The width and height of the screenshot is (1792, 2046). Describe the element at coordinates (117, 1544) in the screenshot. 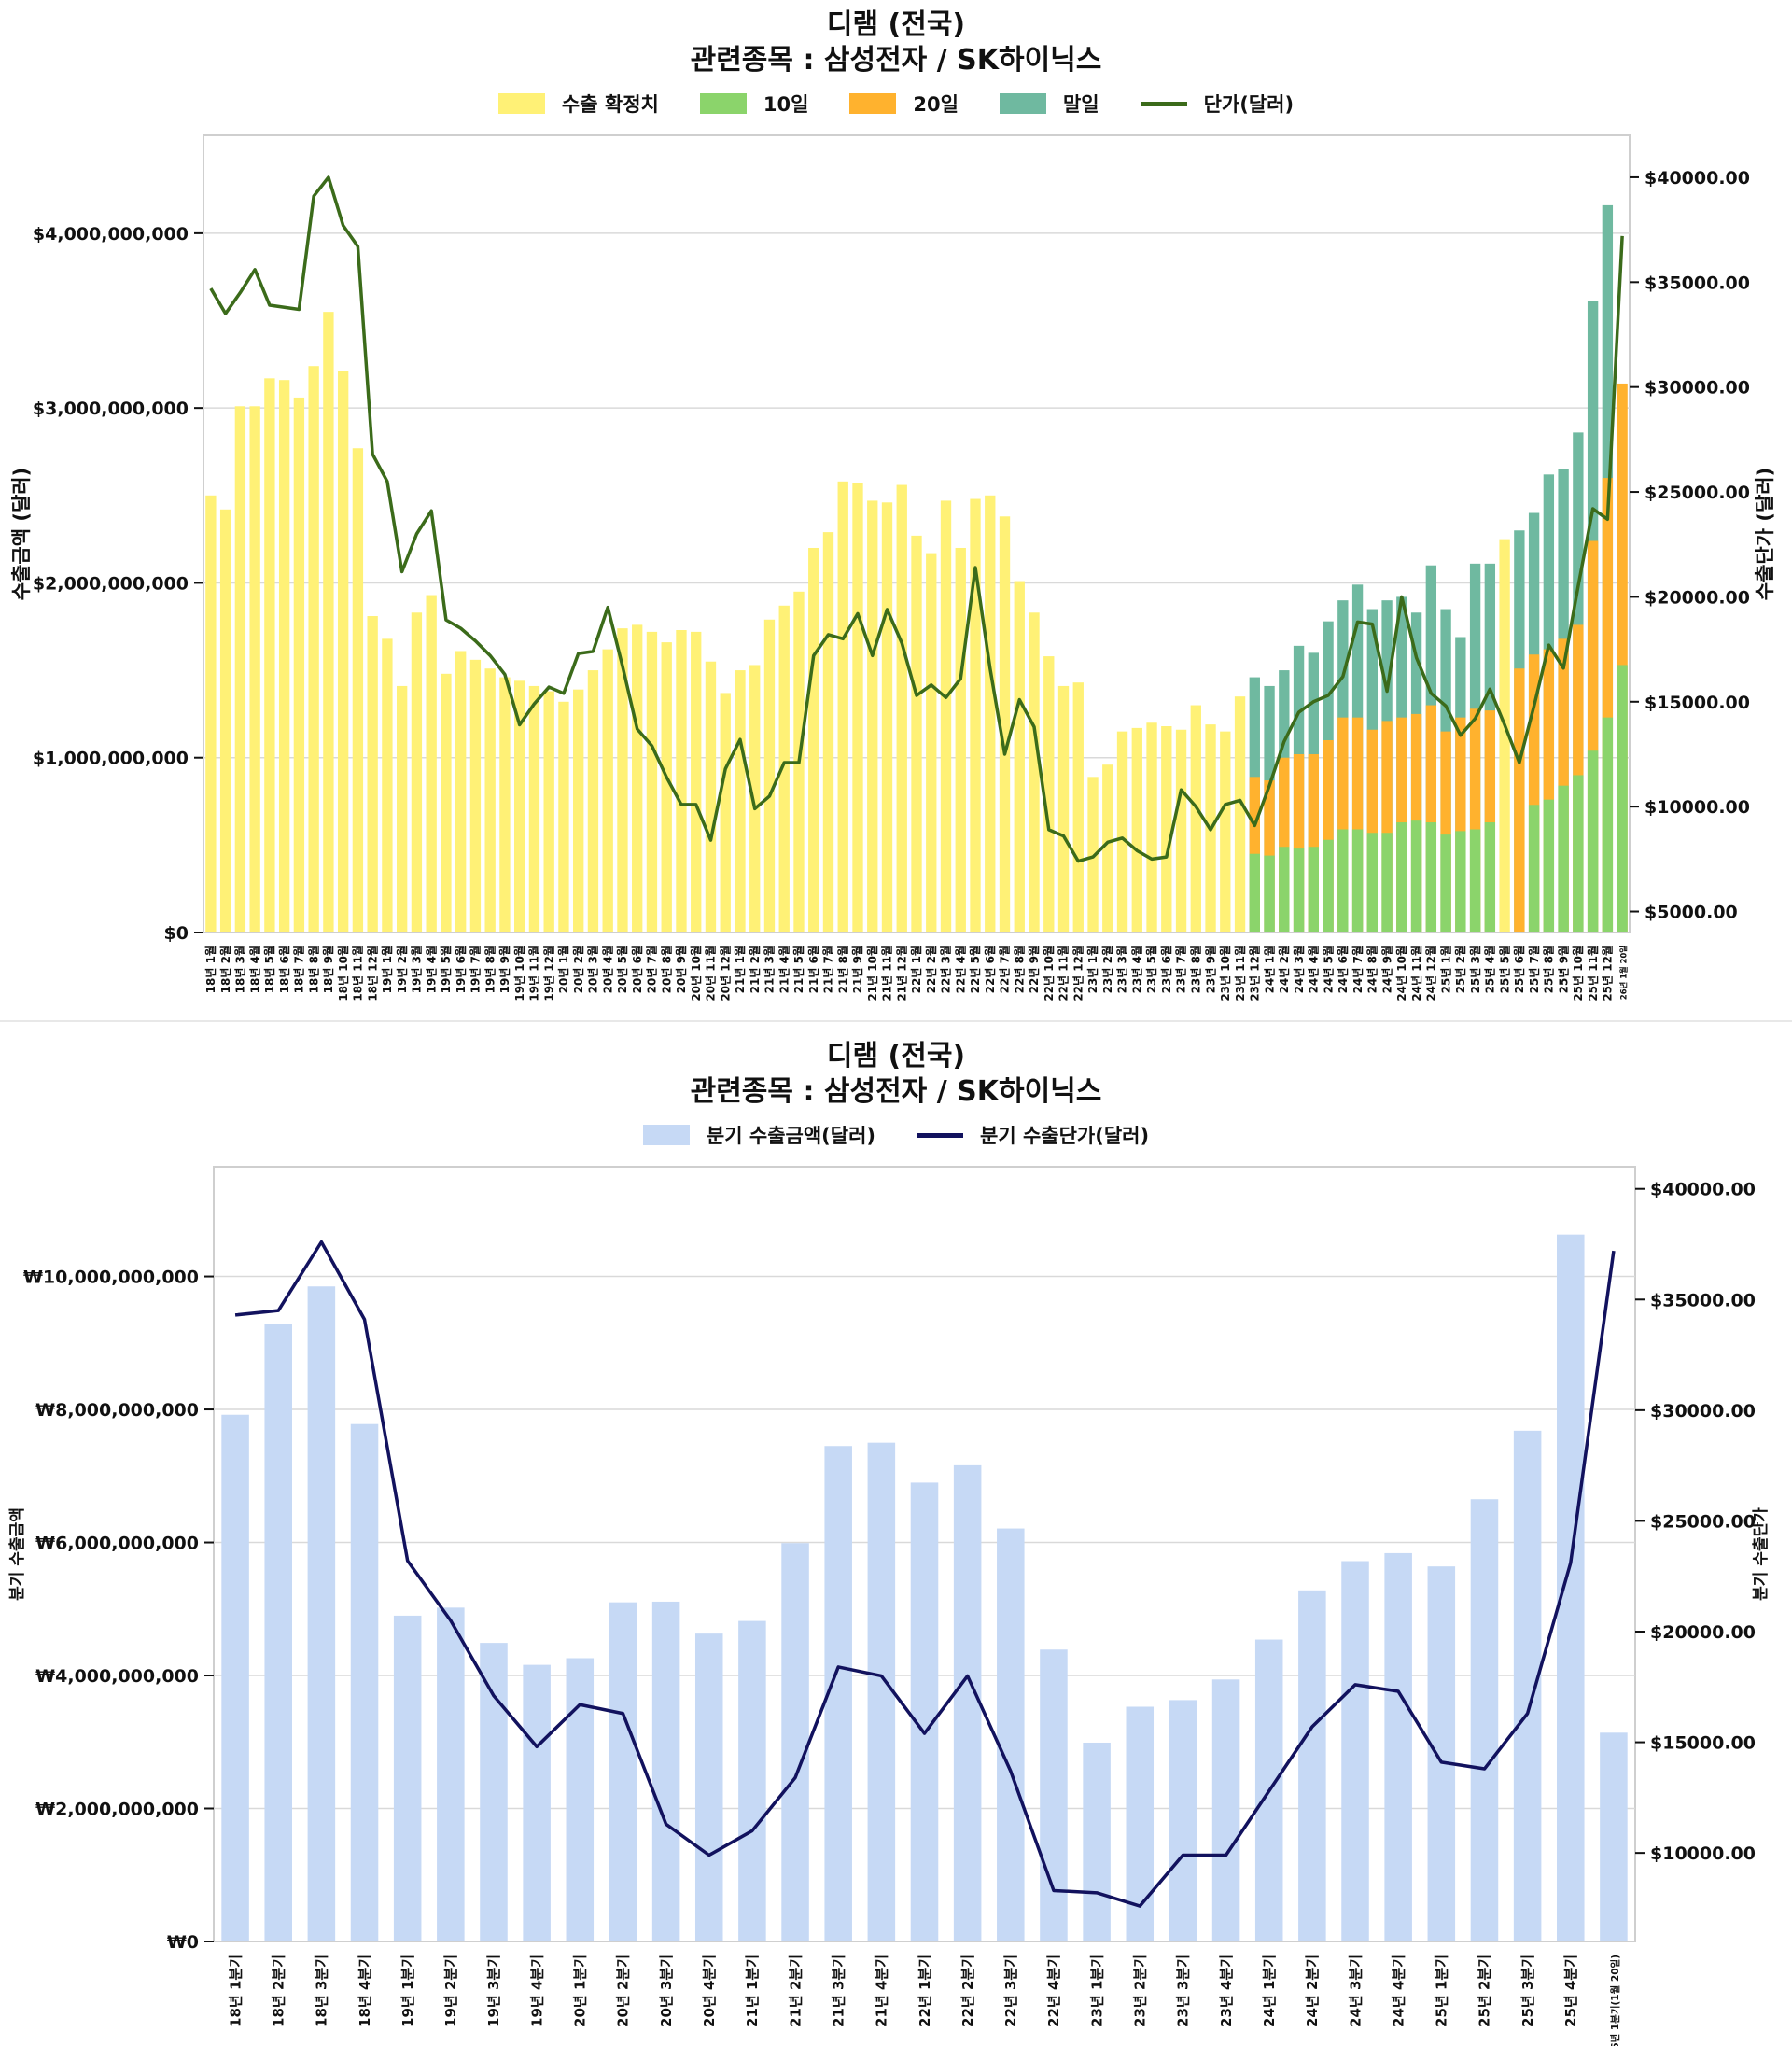

I see `y-tick-label: ₩6,000,000,000` at that location.